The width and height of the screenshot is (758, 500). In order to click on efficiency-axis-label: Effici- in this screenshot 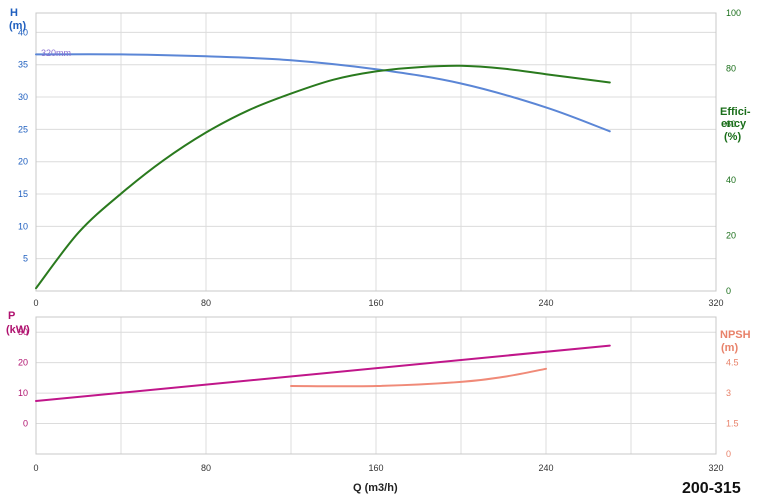, I will do `click(735, 112)`.